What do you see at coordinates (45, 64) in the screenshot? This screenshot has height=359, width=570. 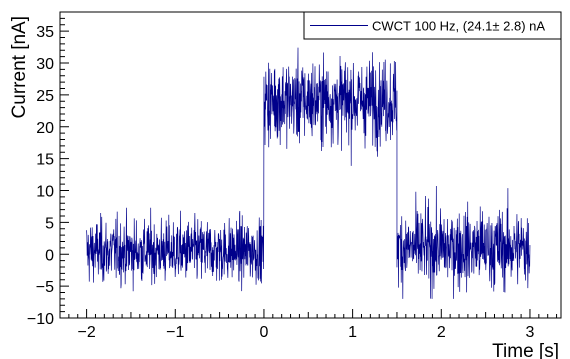 I see `y-tick-label: 30` at bounding box center [45, 64].